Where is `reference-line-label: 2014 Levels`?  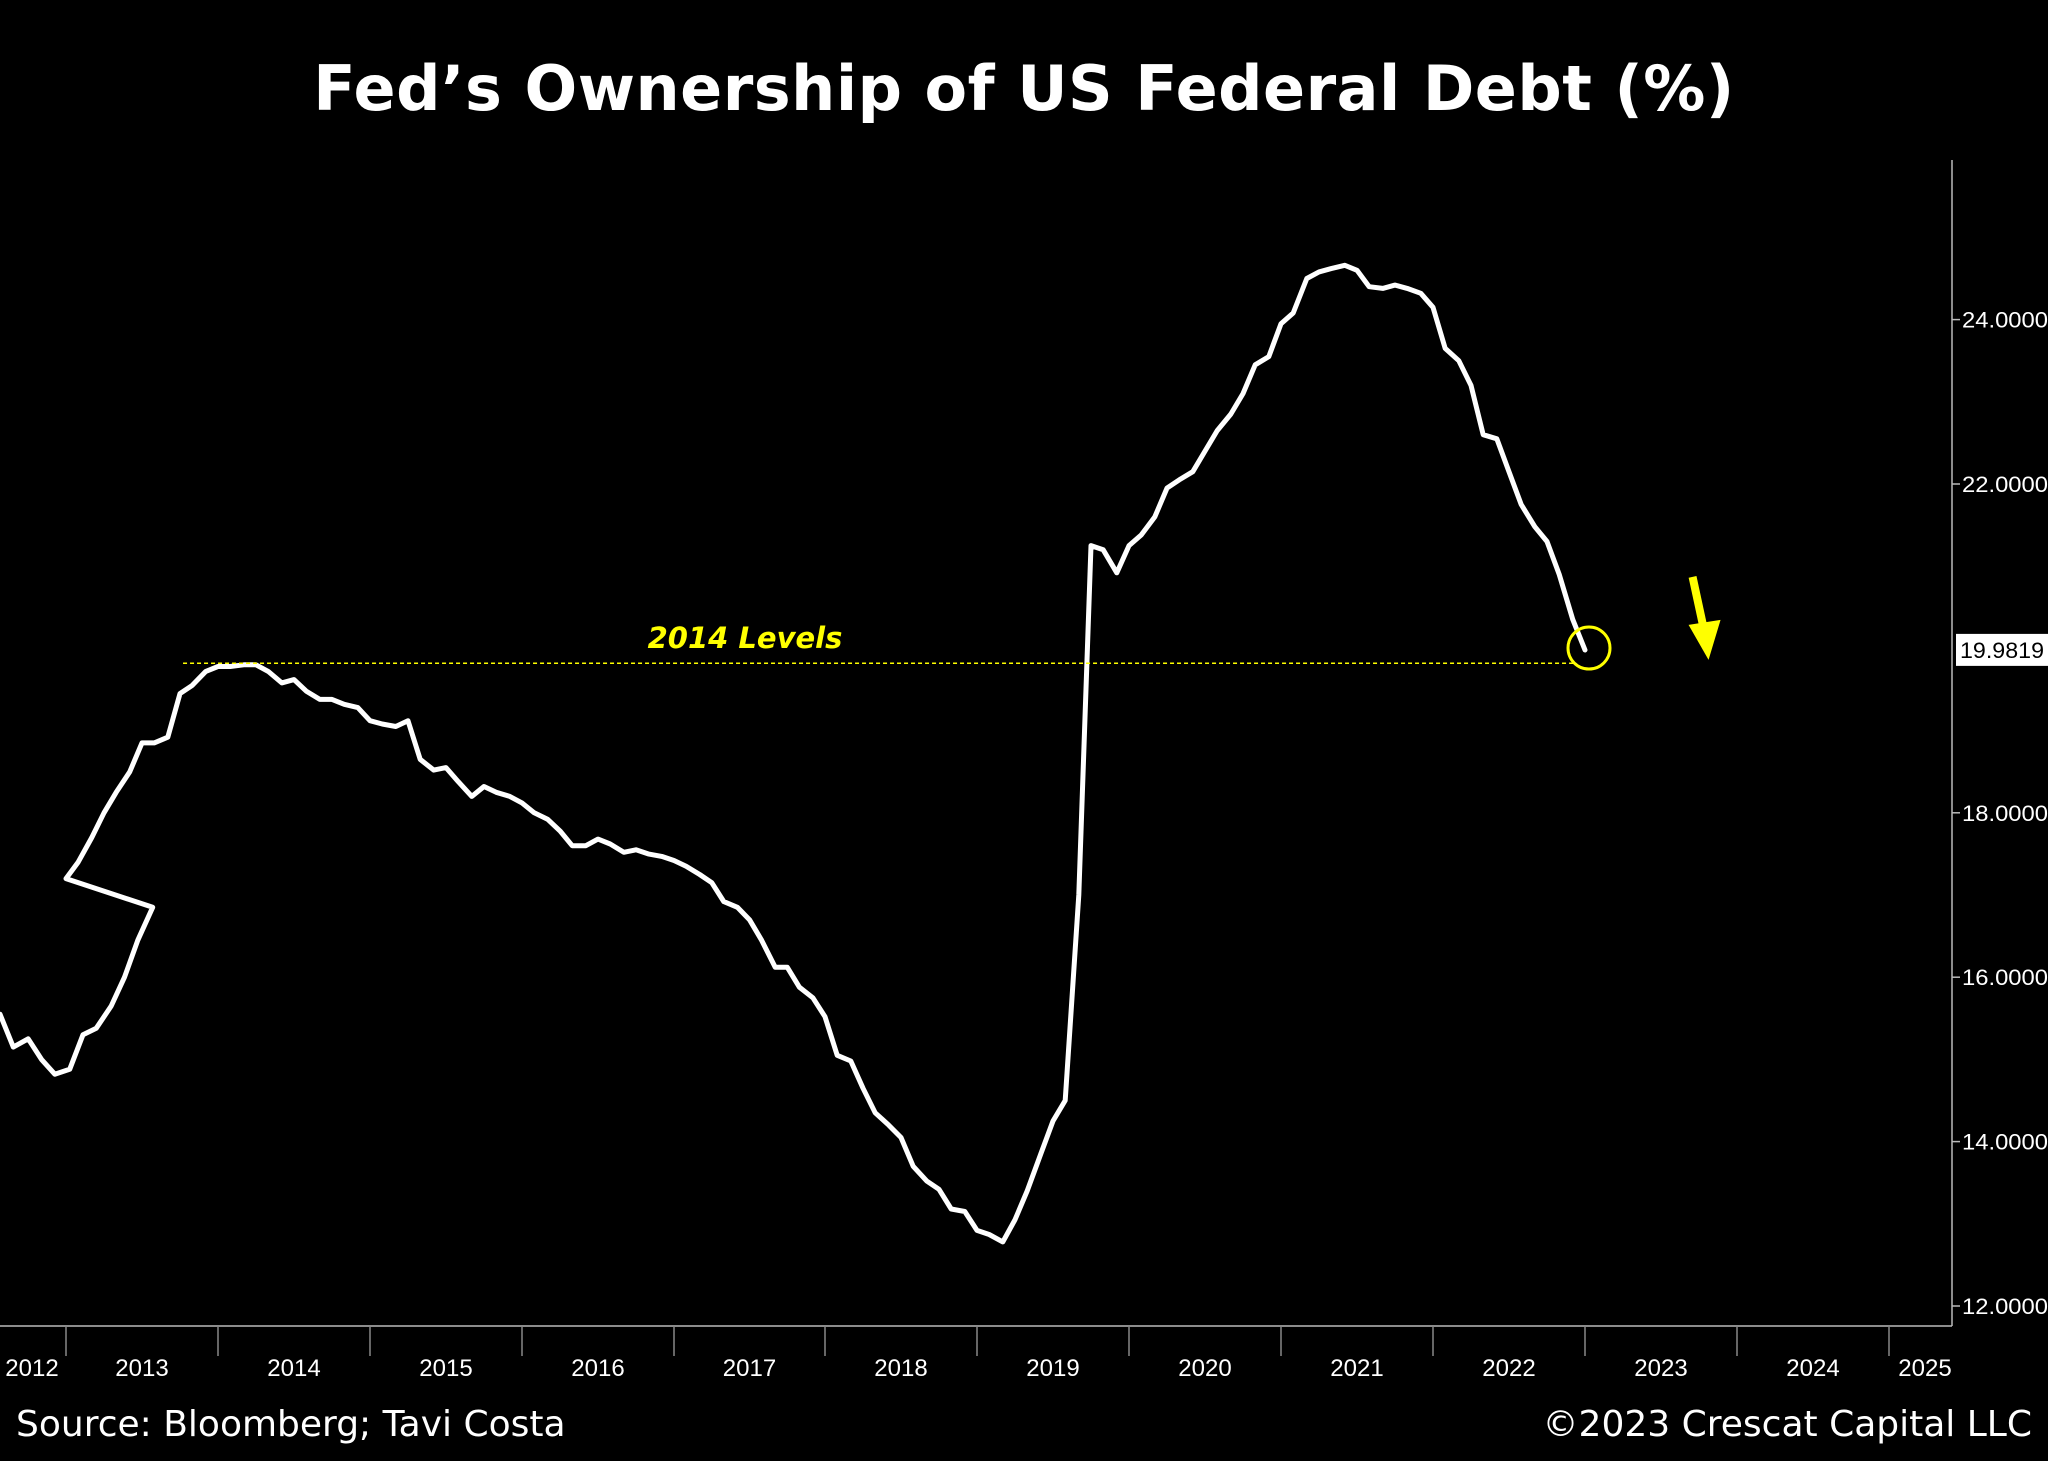 reference-line-label: 2014 Levels is located at coordinates (745, 638).